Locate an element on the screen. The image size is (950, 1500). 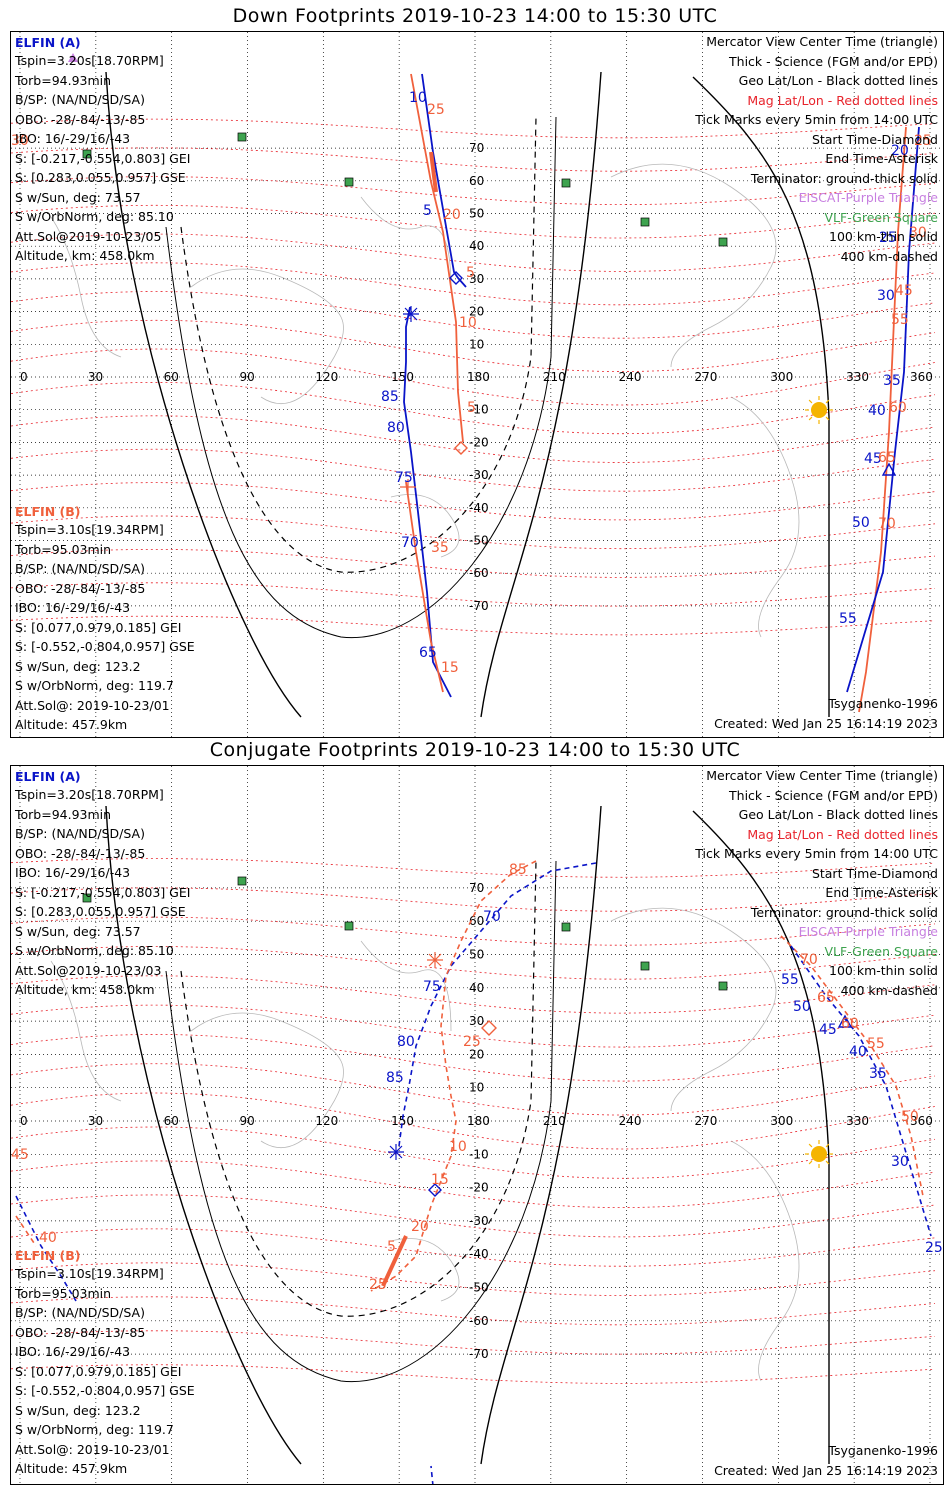
lat-tick-label: 70 is located at coordinates (476, 148).